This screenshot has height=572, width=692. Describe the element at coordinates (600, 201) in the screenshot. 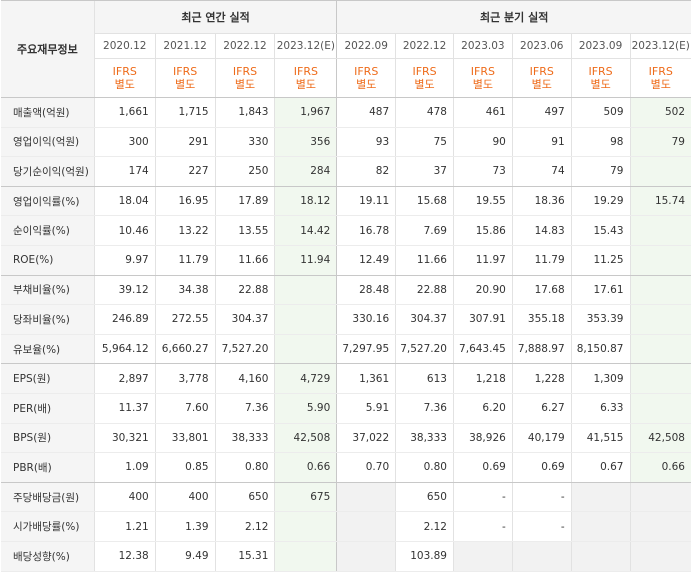

I see `quarter-value-cell: 19.29` at that location.